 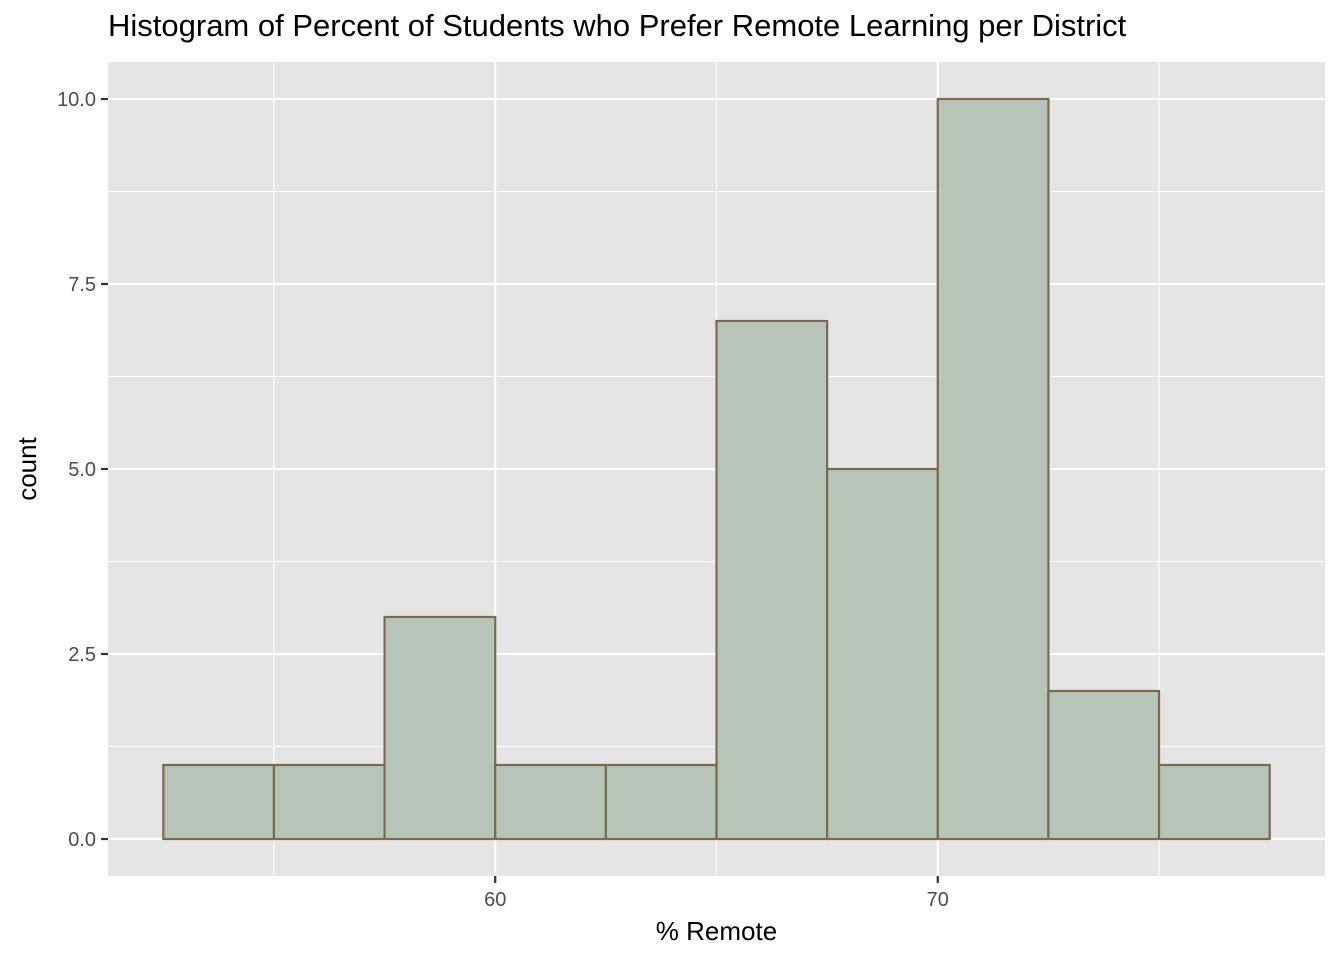 I want to click on y-tick-label: 0.0, so click(x=82, y=840).